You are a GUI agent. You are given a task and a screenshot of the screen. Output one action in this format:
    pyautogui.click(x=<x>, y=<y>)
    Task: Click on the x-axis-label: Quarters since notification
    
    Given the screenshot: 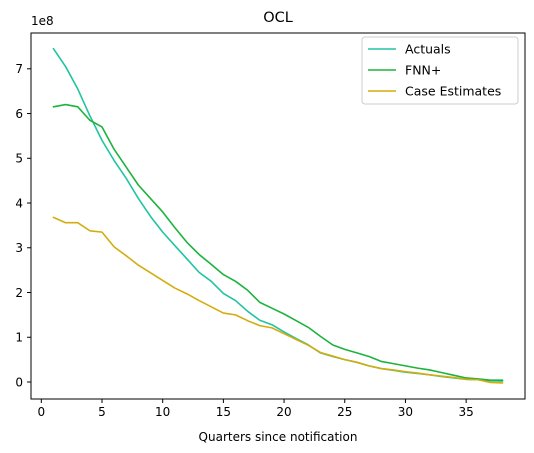 What is the action you would take?
    pyautogui.click(x=278, y=437)
    